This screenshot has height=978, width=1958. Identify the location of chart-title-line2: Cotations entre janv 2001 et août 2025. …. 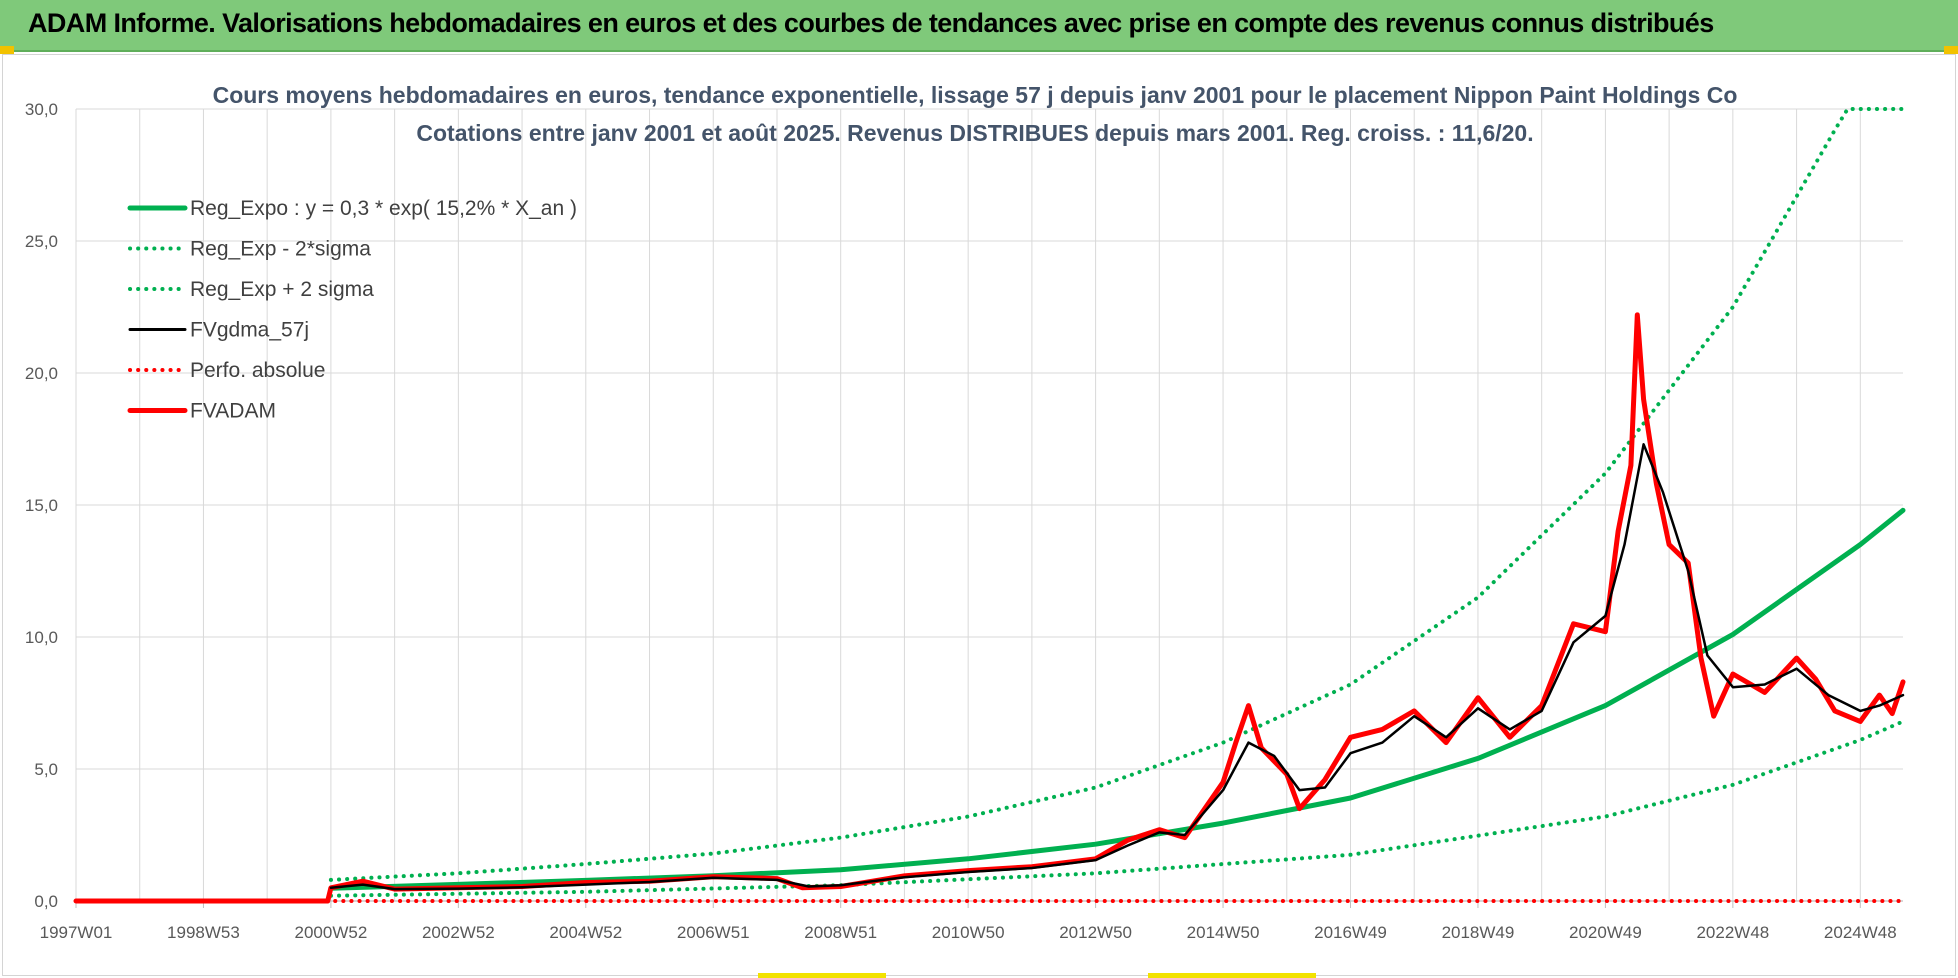
(974, 133).